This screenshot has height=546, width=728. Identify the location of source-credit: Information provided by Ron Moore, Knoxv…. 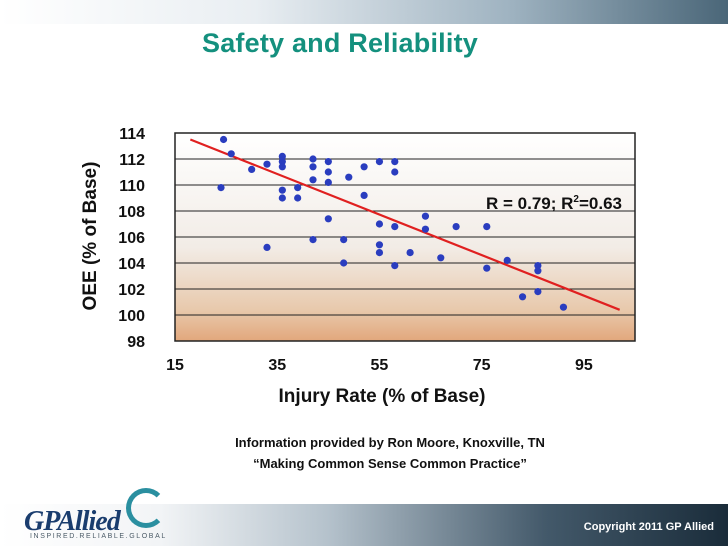
(390, 453).